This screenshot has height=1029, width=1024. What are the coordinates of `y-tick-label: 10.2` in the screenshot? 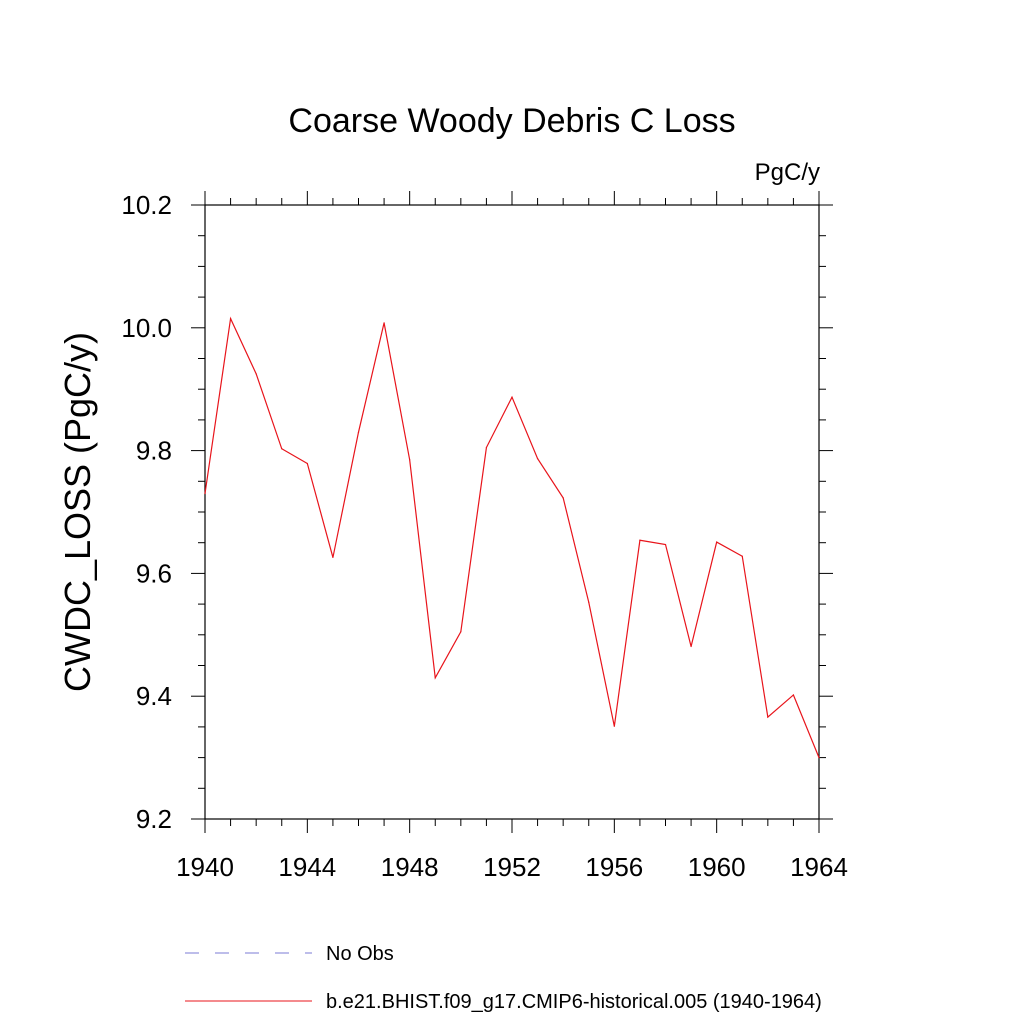 It's located at (146, 205).